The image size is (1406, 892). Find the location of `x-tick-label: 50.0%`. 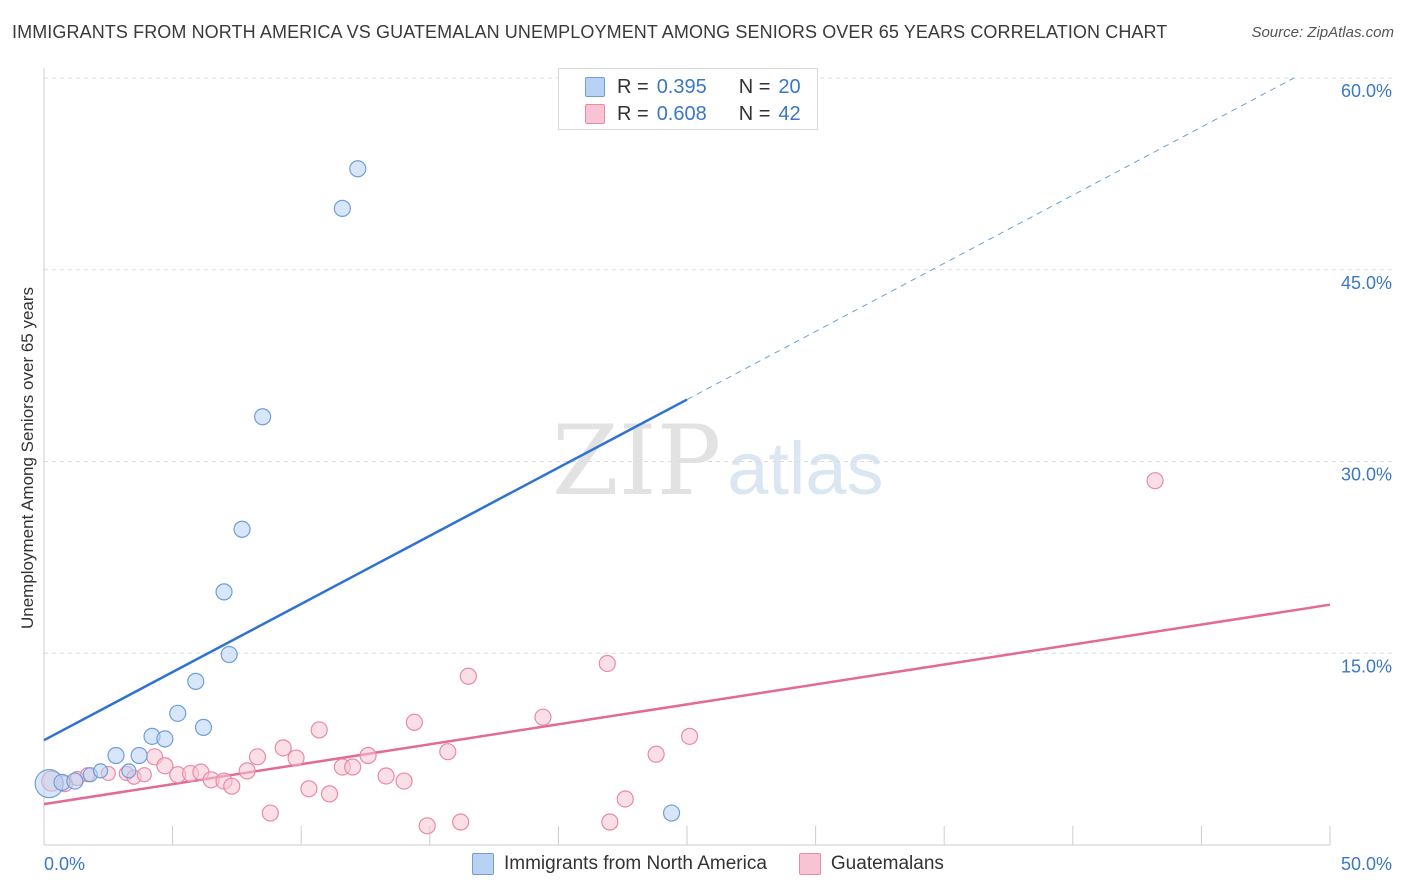

x-tick-label: 50.0% is located at coordinates (1366, 864).